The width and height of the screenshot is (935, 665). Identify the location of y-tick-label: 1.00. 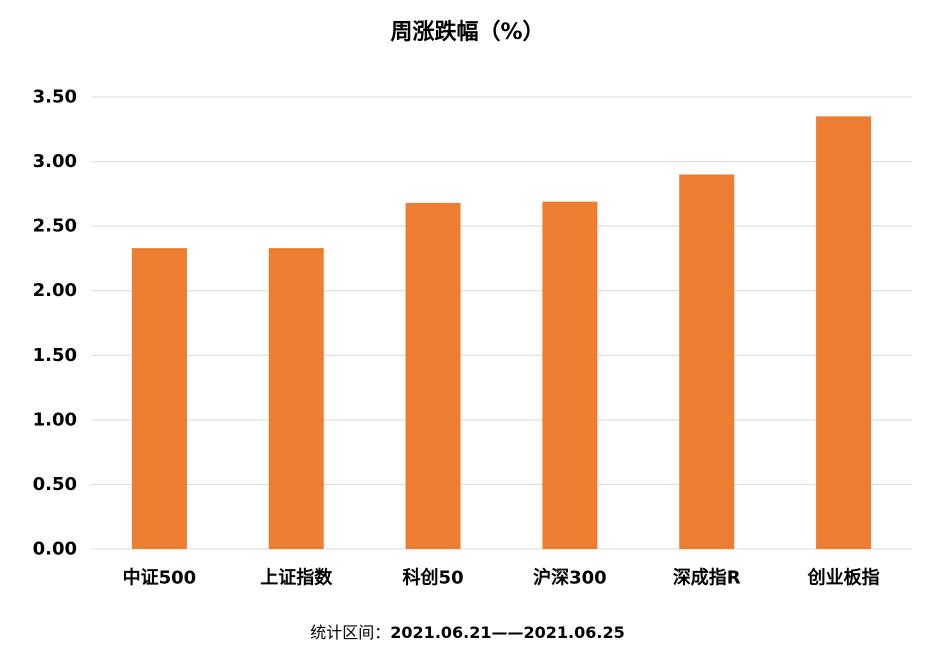
(55, 419).